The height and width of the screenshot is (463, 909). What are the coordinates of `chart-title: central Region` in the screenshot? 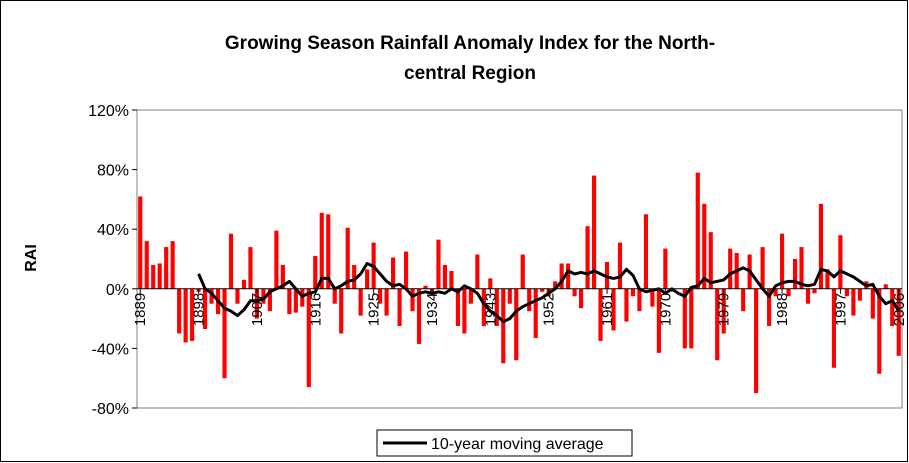 It's located at (470, 73).